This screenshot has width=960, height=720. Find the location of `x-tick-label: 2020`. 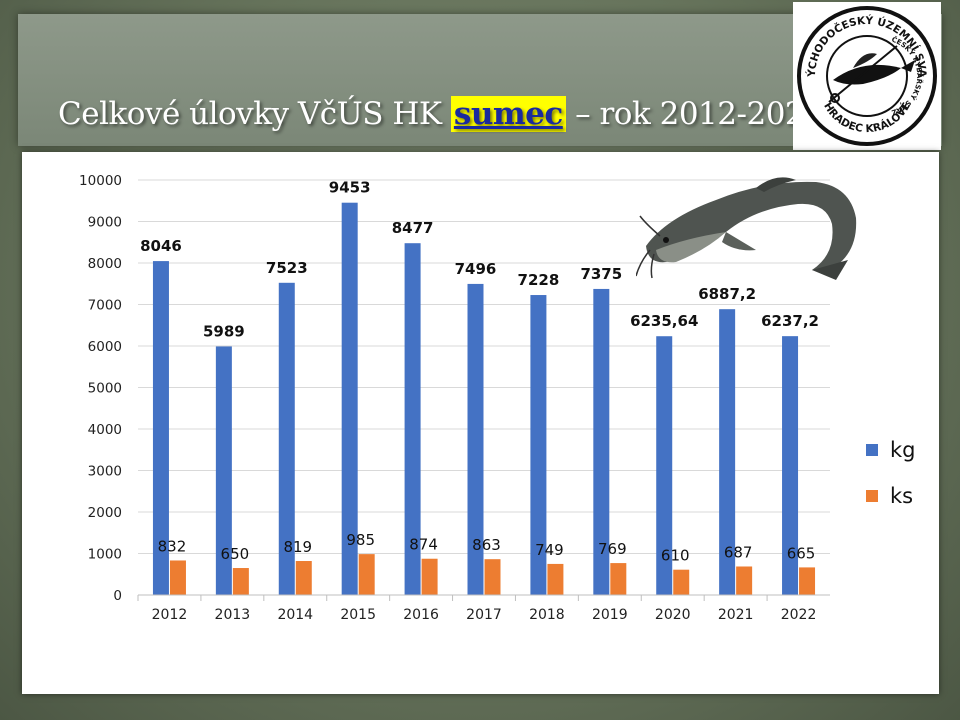

x-tick-label: 2020 is located at coordinates (673, 615).